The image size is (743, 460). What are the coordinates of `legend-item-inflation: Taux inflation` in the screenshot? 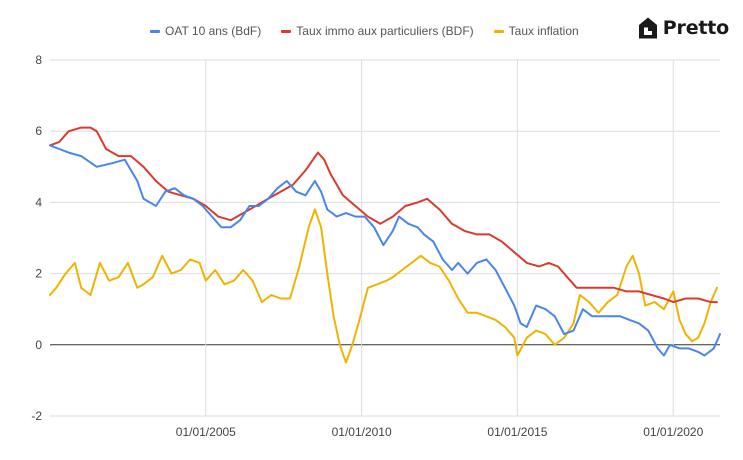 It's located at (536, 31).